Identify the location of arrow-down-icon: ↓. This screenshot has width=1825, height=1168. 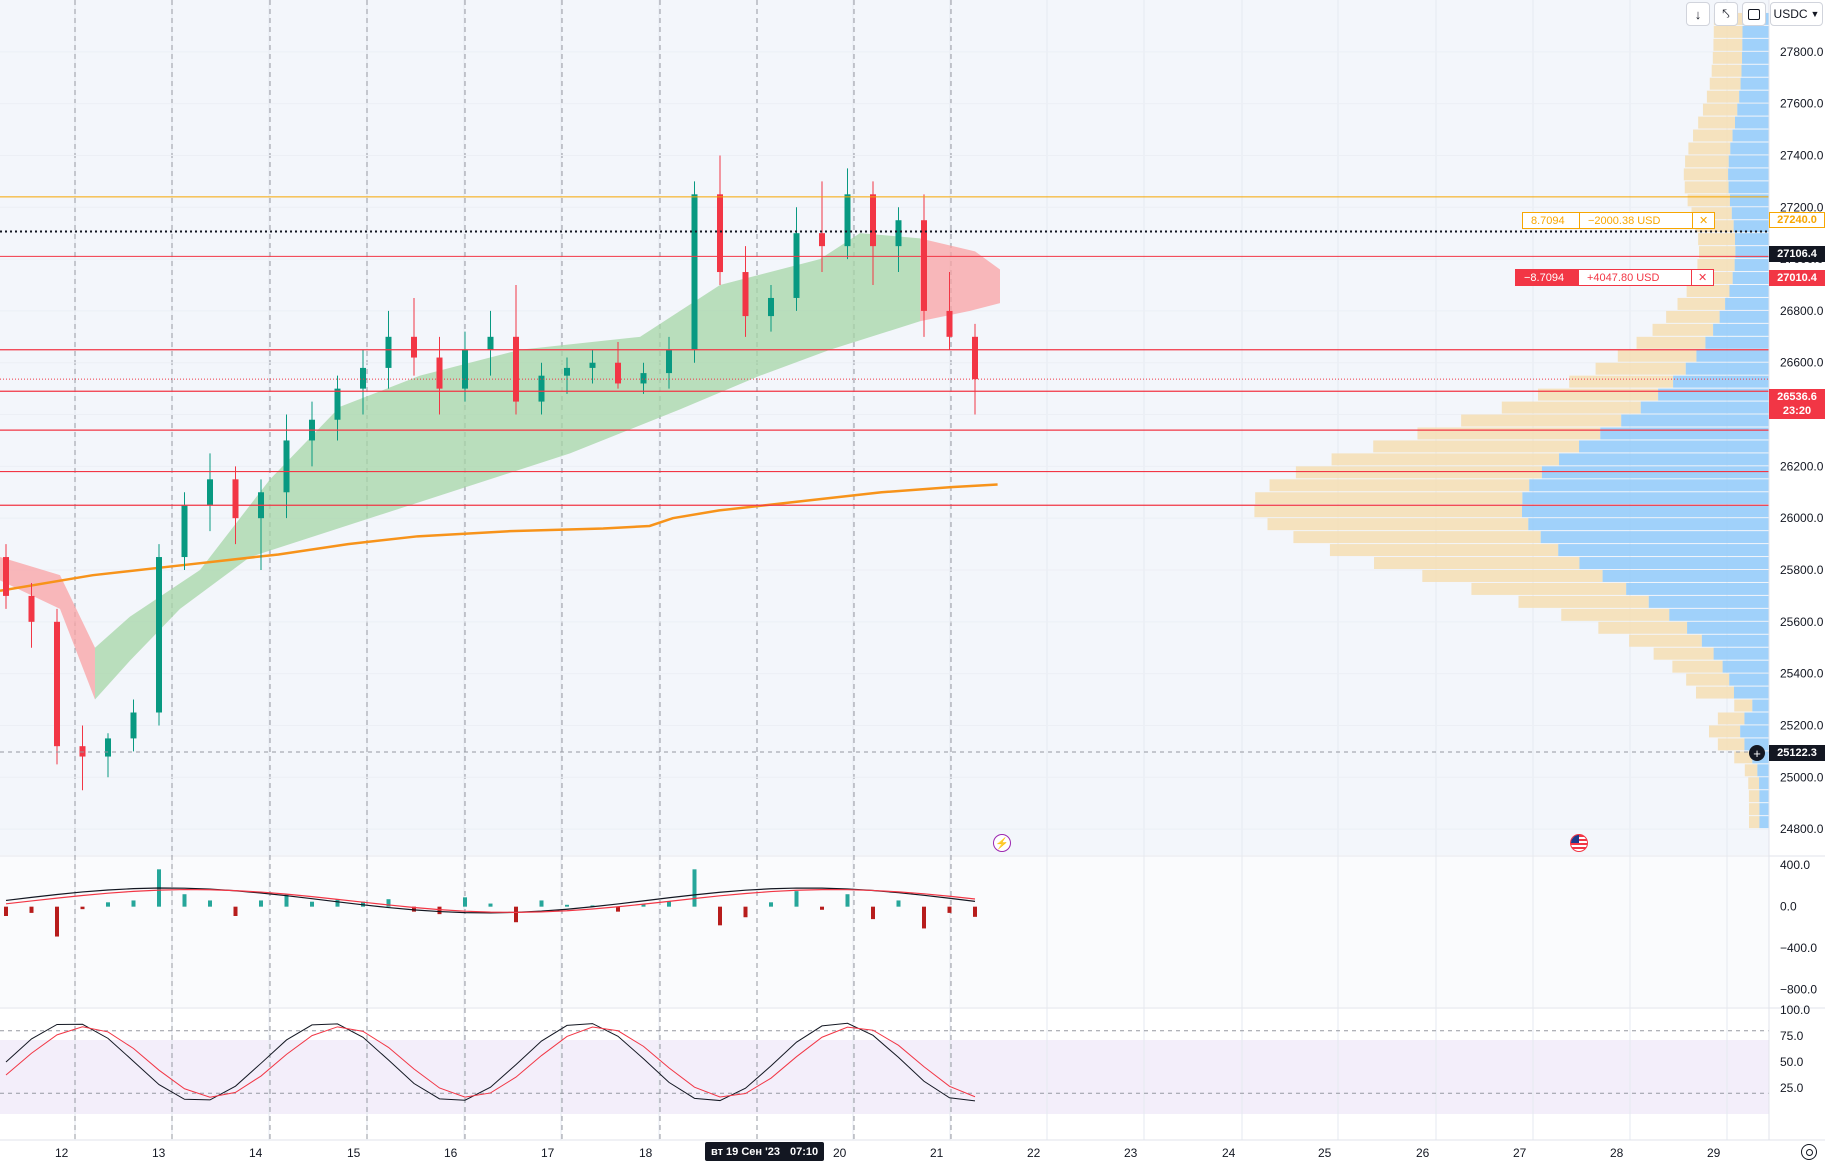
(1698, 14).